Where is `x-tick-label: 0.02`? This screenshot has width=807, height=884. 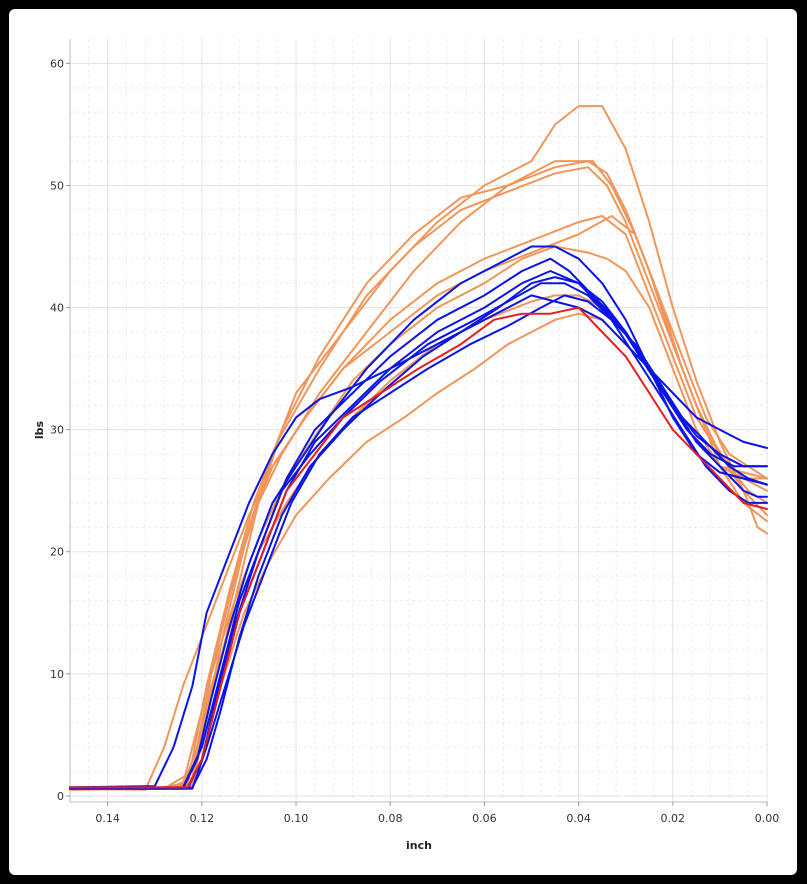
x-tick-label: 0.02 is located at coordinates (673, 818).